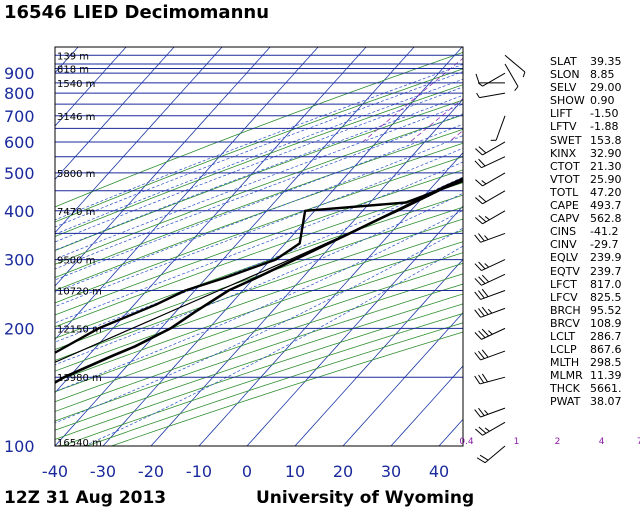 Image resolution: width=640 pixels, height=512 pixels. What do you see at coordinates (563, 88) in the screenshot?
I see `index-key: SELV` at bounding box center [563, 88].